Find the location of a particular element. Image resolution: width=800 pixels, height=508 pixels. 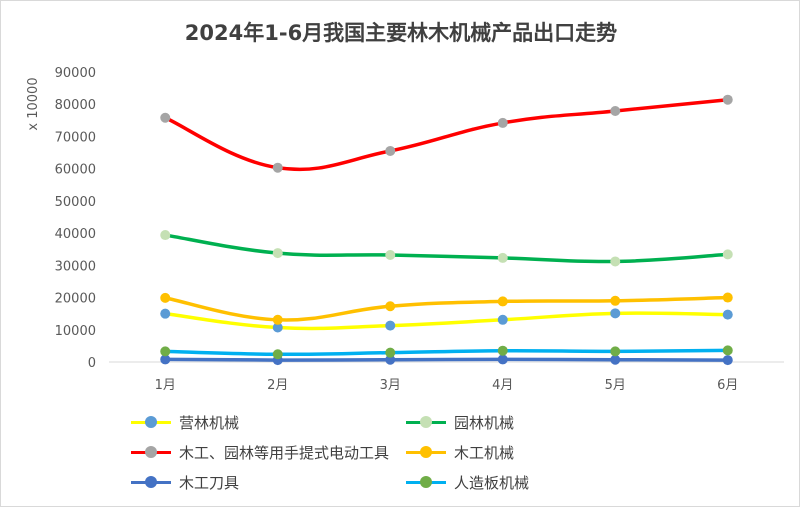

legend-label: 木工刀具 is located at coordinates (209, 482).